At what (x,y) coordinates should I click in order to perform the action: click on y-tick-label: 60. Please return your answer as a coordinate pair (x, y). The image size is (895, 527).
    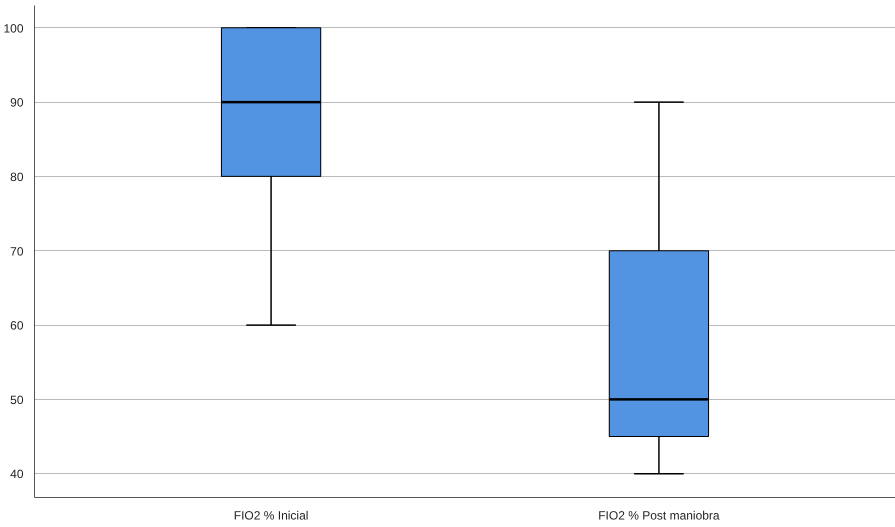
    Looking at the image, I should click on (17, 325).